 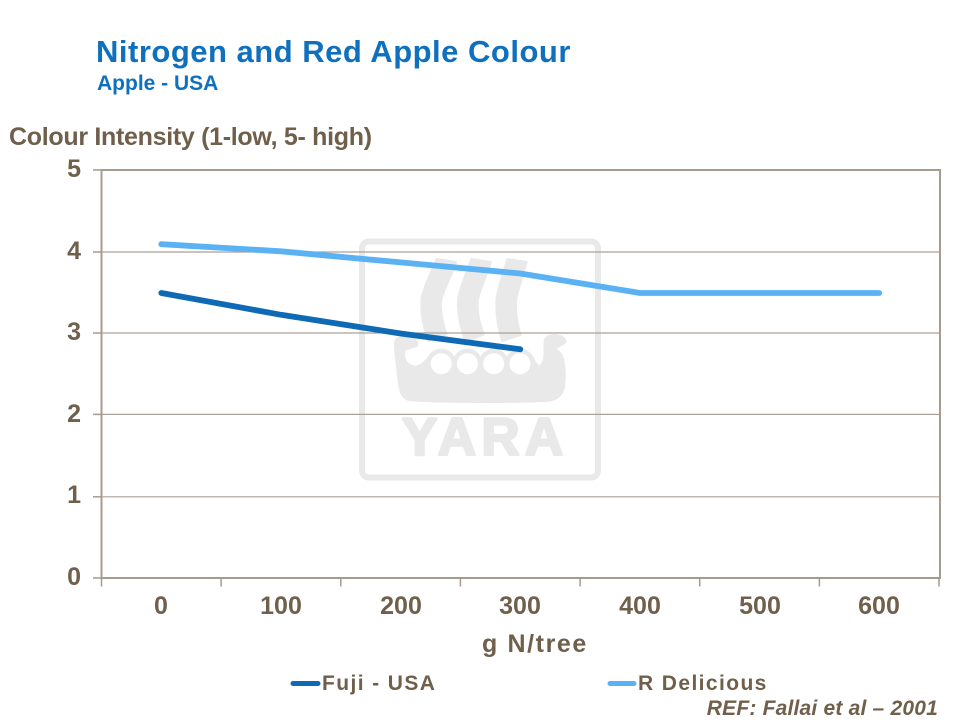 What do you see at coordinates (485, 437) in the screenshot?
I see `svg-text: YARA` at bounding box center [485, 437].